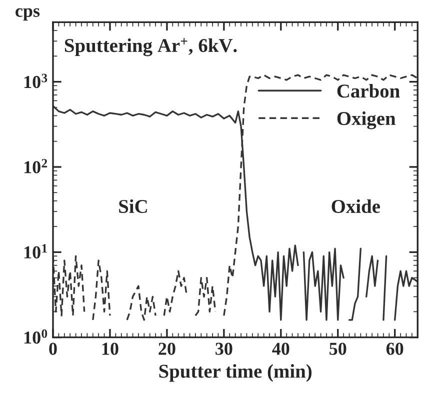 The width and height of the screenshot is (424, 404). I want to click on x-tick-label: 30, so click(224, 348).